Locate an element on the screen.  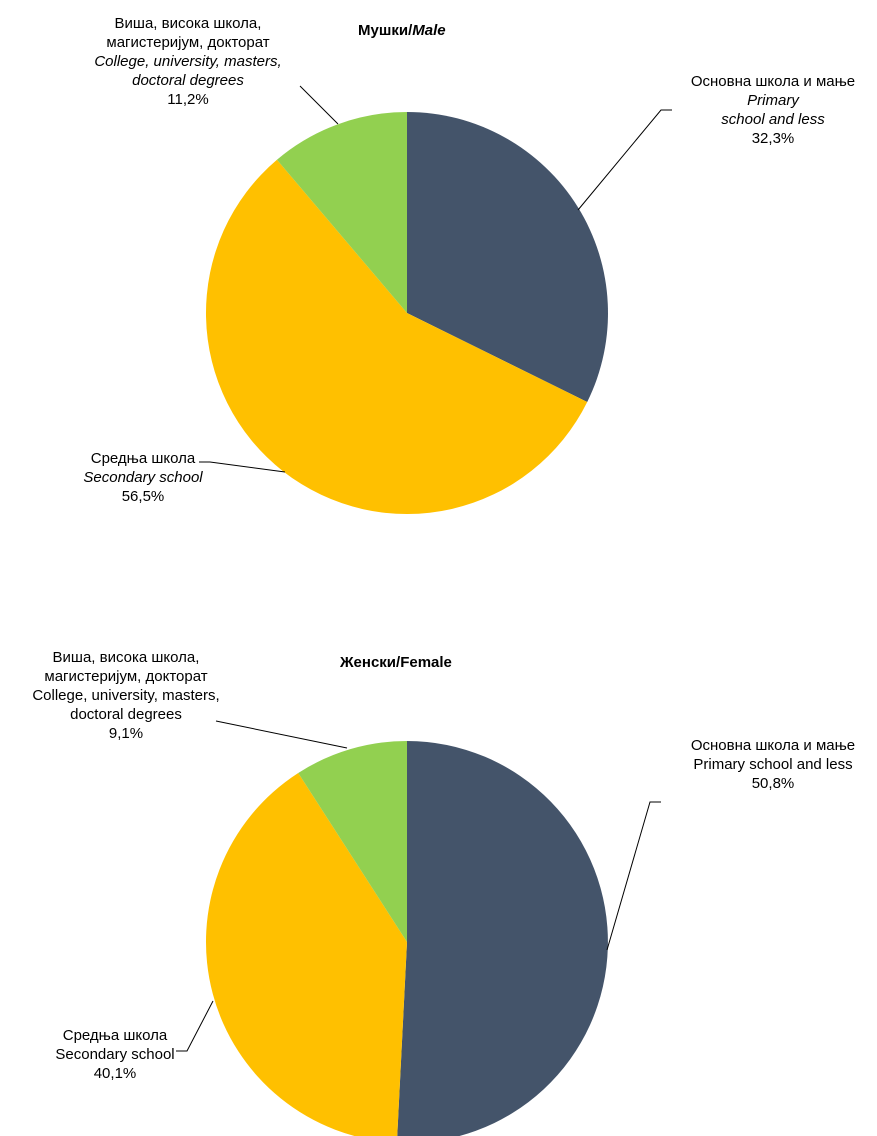
chart-title-male: Мушки/Male is located at coordinates (402, 30).